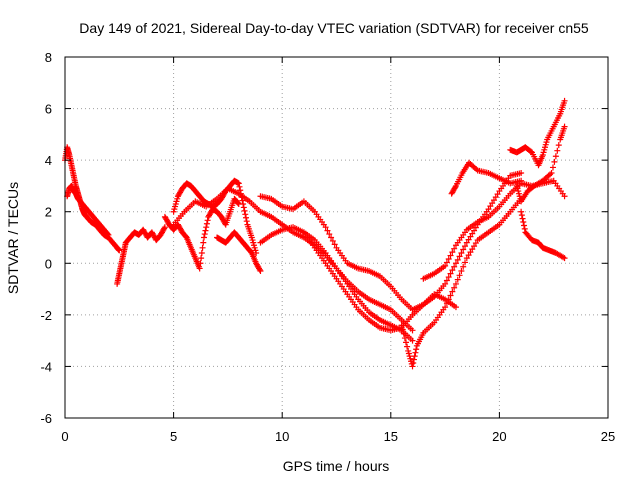 This screenshot has height=480, width=640. Describe the element at coordinates (46, 366) in the screenshot. I see `y-tick-label: -4` at that location.